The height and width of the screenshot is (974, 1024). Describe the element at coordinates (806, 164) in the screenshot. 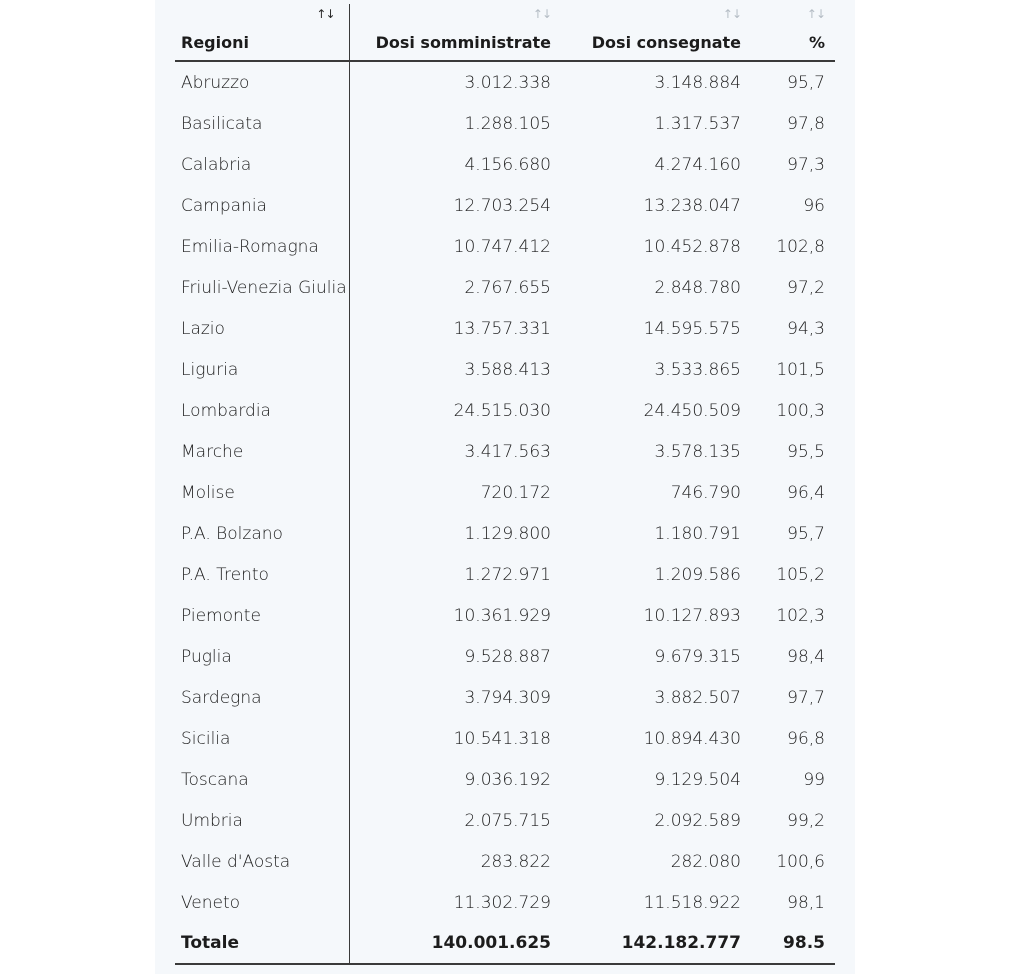

I see `cell-percent: 97,3` at that location.